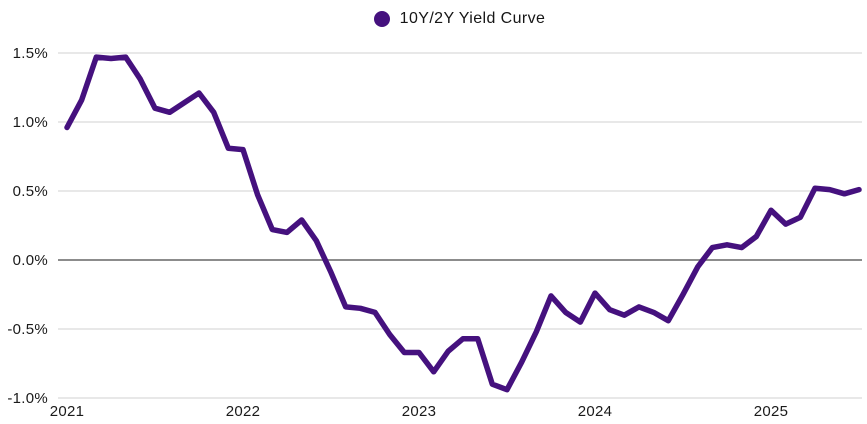 This screenshot has height=424, width=867. What do you see at coordinates (30, 53) in the screenshot?
I see `y-tick-label: 1.5%` at bounding box center [30, 53].